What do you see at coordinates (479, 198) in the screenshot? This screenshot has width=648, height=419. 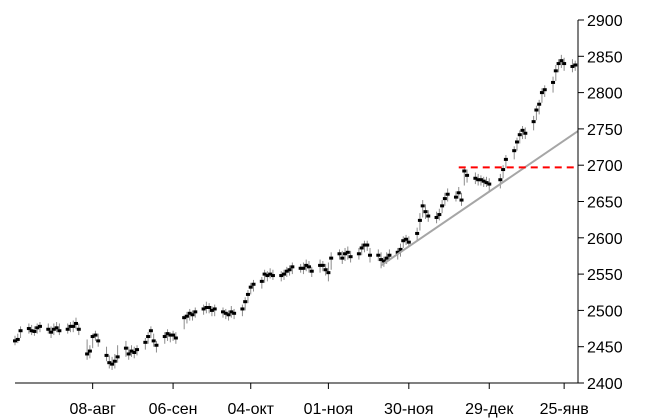 I see `trendline` at bounding box center [479, 198].